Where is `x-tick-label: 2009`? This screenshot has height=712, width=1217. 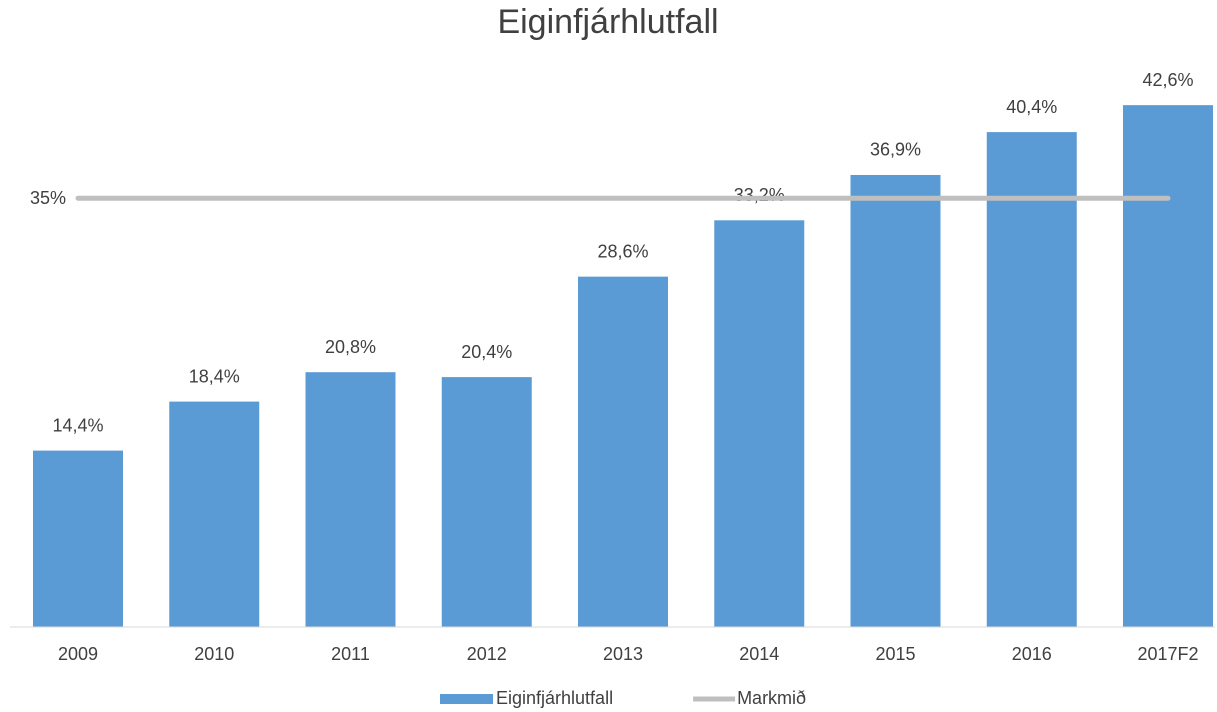
x-tick-label: 2009 is located at coordinates (78, 654).